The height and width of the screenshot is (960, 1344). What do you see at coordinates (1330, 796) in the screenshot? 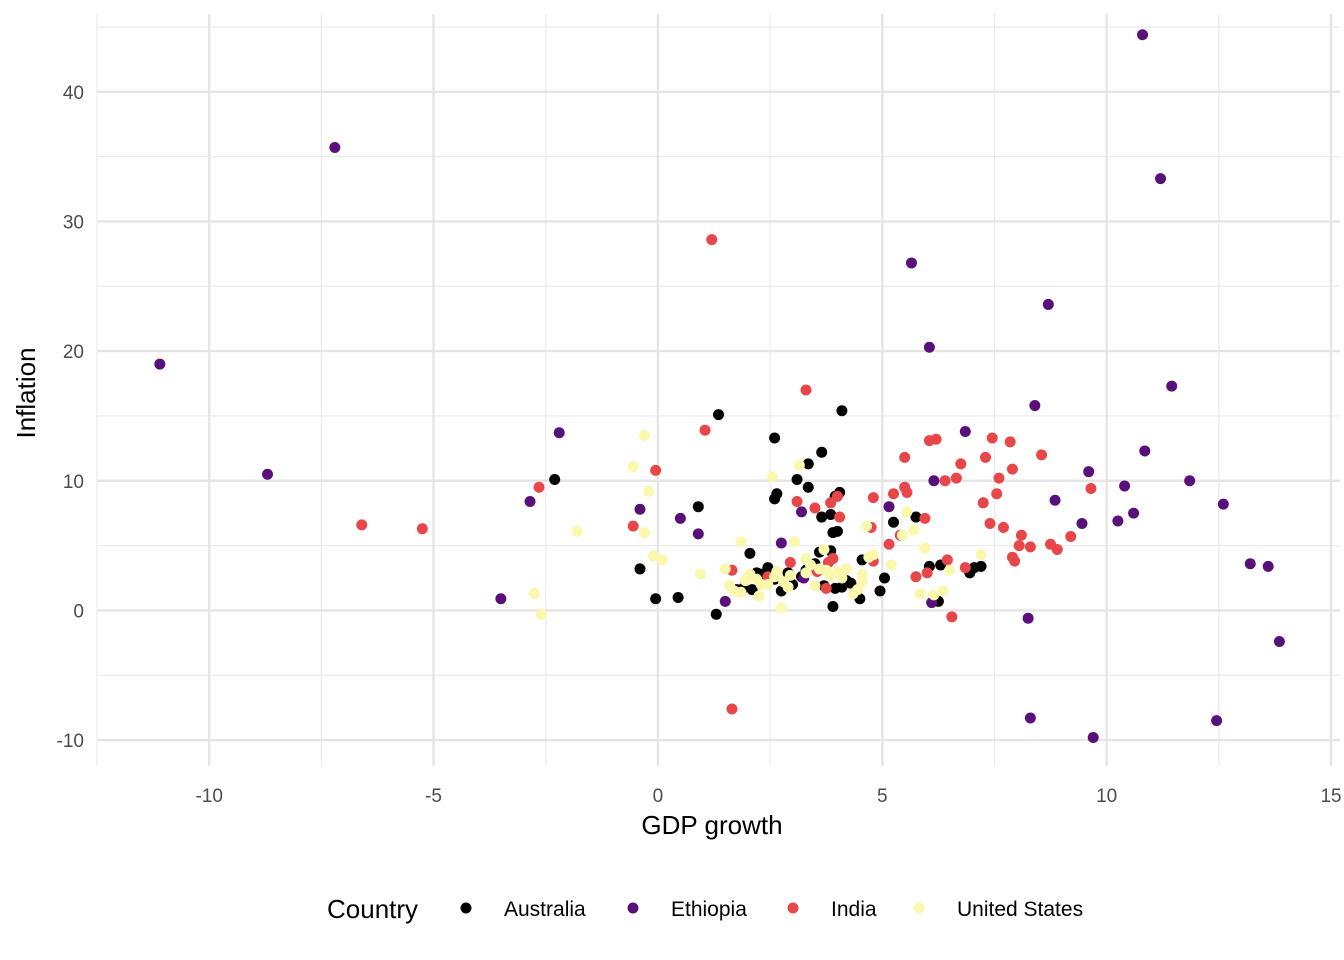
I see `x-tick-label: 15` at bounding box center [1330, 796].